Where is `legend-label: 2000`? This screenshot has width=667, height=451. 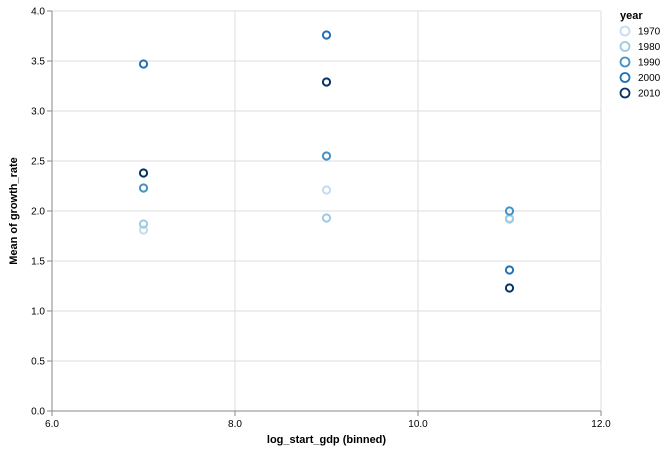
legend-label: 2000 is located at coordinates (649, 78).